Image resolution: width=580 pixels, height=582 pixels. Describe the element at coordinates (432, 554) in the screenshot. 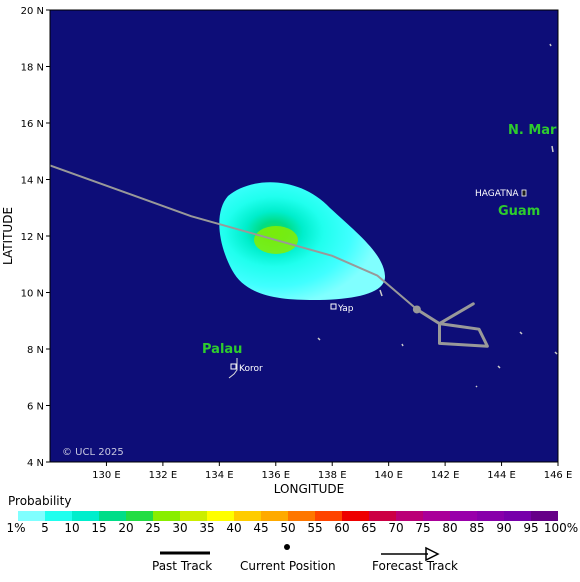

I see `forecast-arrow-icon` at that location.